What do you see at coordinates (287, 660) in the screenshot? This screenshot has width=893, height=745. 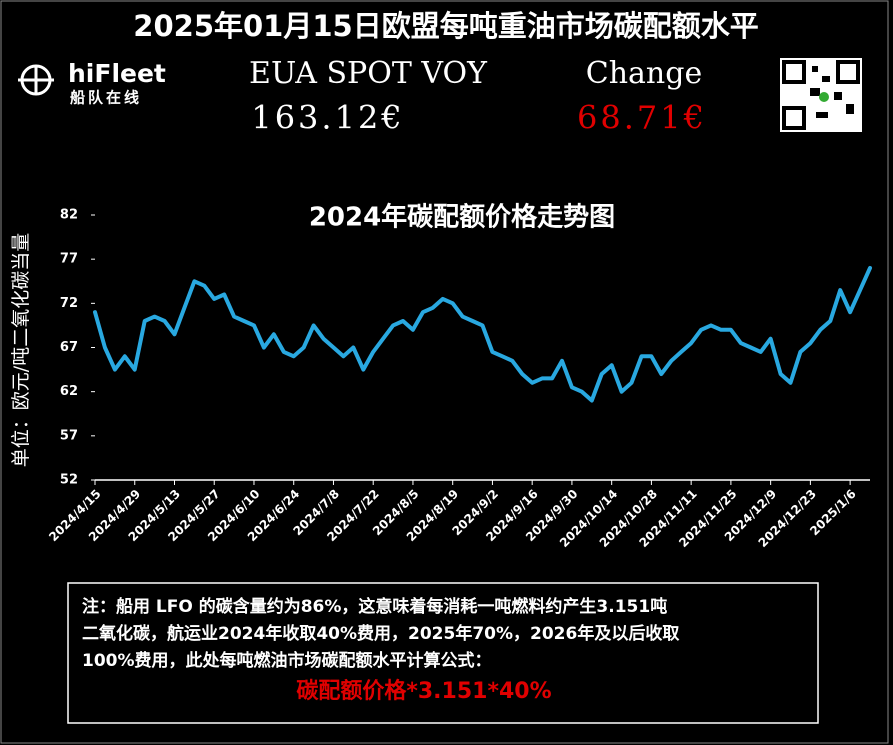 I see `note-line: 100%费用，此处每吨燃油市场碳配额水平计算公式：` at bounding box center [287, 660].